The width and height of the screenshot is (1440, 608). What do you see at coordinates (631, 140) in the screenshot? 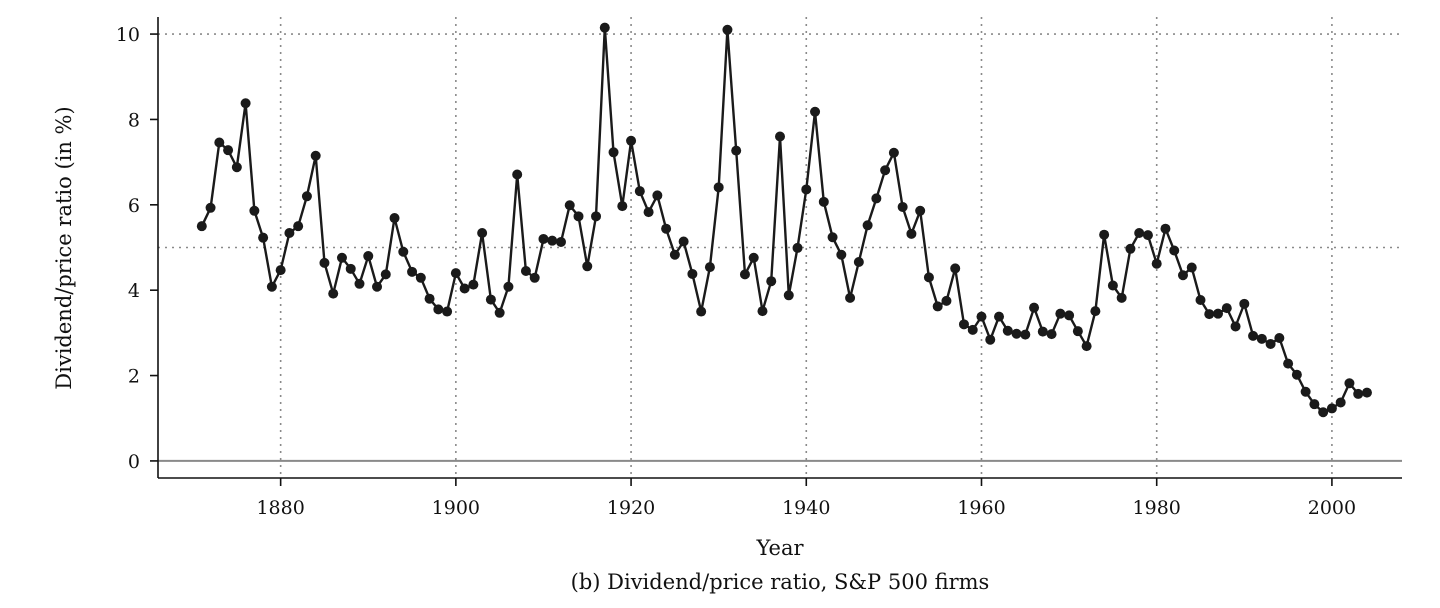
I see `data-point-1920` at bounding box center [631, 140].